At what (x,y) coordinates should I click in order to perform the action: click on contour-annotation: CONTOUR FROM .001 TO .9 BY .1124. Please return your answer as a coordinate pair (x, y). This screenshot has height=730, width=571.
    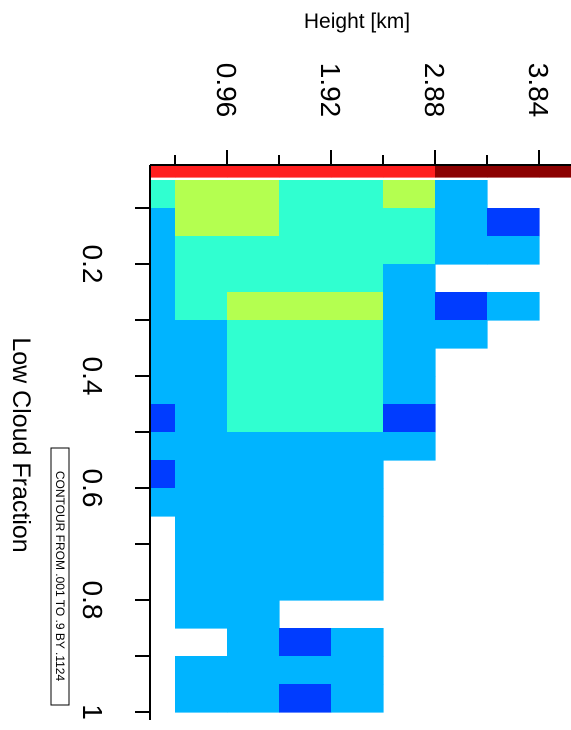
    Looking at the image, I should click on (60, 576).